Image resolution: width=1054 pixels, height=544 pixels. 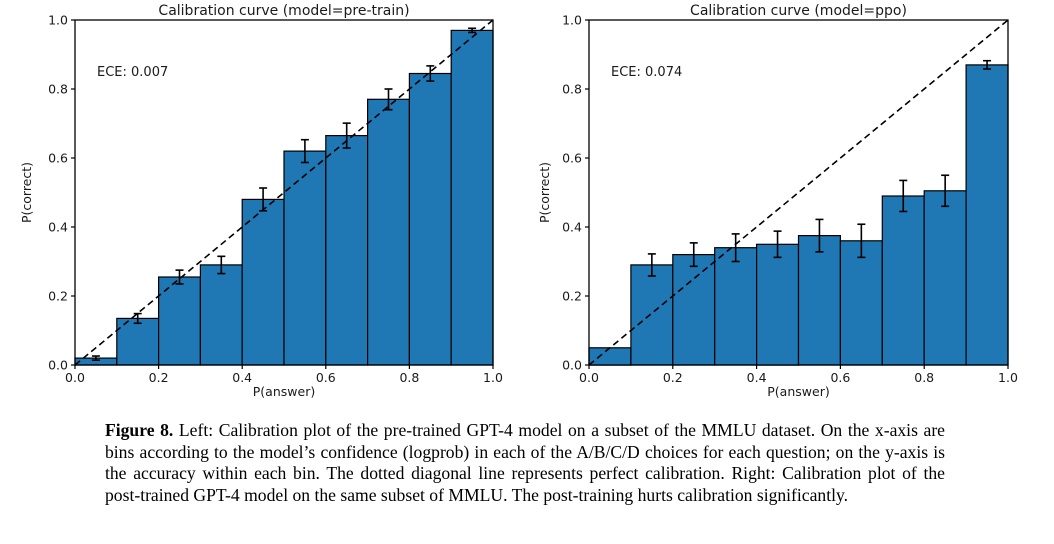 I want to click on chart-title: Calibration curve (model=pre-train), so click(x=283, y=11).